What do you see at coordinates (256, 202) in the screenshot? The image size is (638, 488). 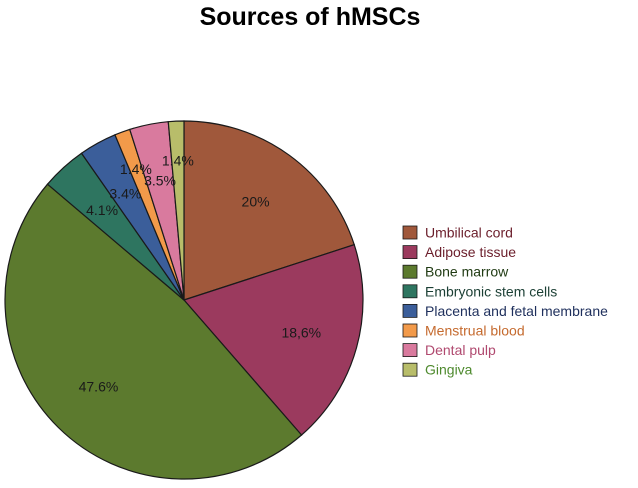 I see `slice-label-umbilical-cord: 20%` at bounding box center [256, 202].